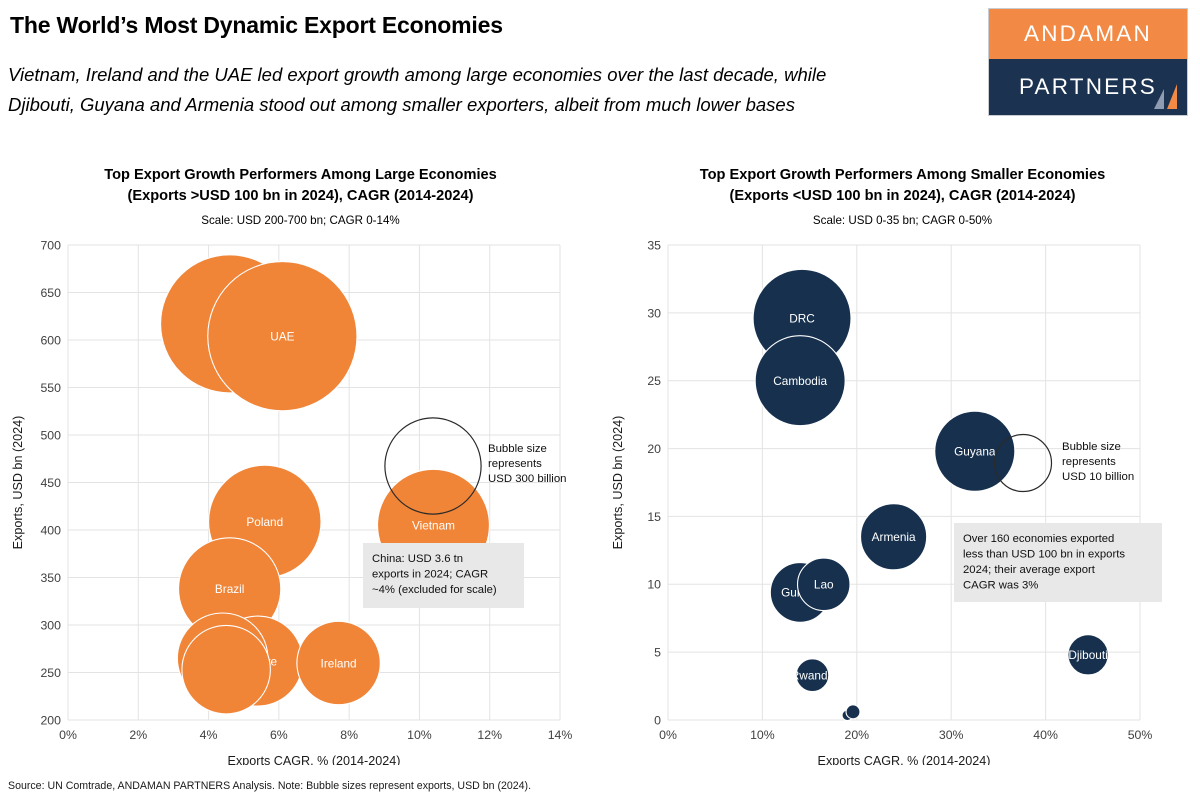 This screenshot has height=800, width=1200. I want to click on annotation-line: exports in 2024; CAGR, so click(430, 575).